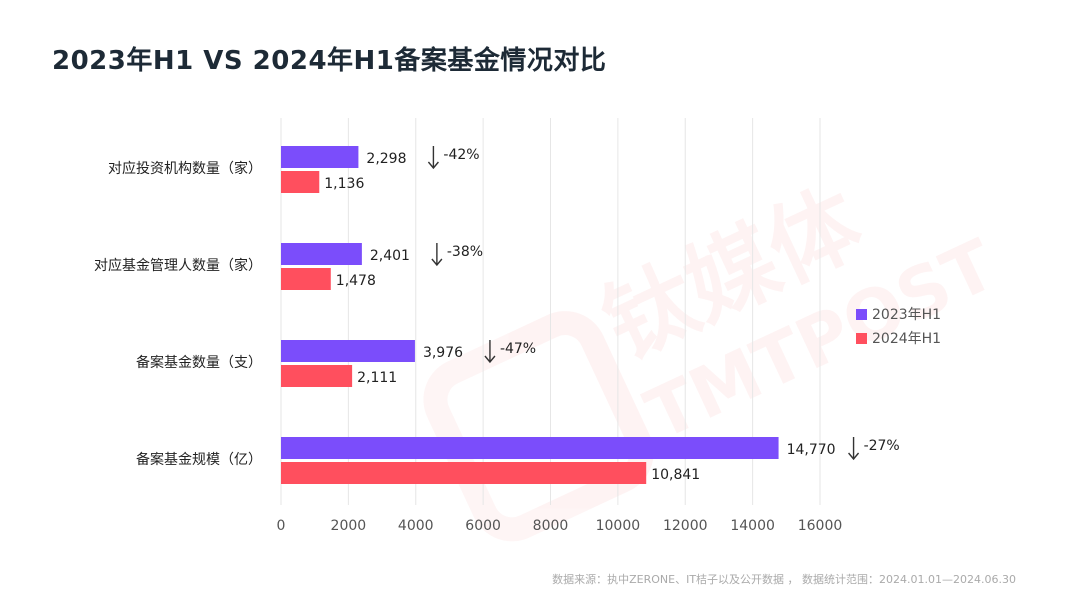 The image size is (1080, 608). Describe the element at coordinates (811, 450) in the screenshot. I see `data-label: 14,770` at that location.